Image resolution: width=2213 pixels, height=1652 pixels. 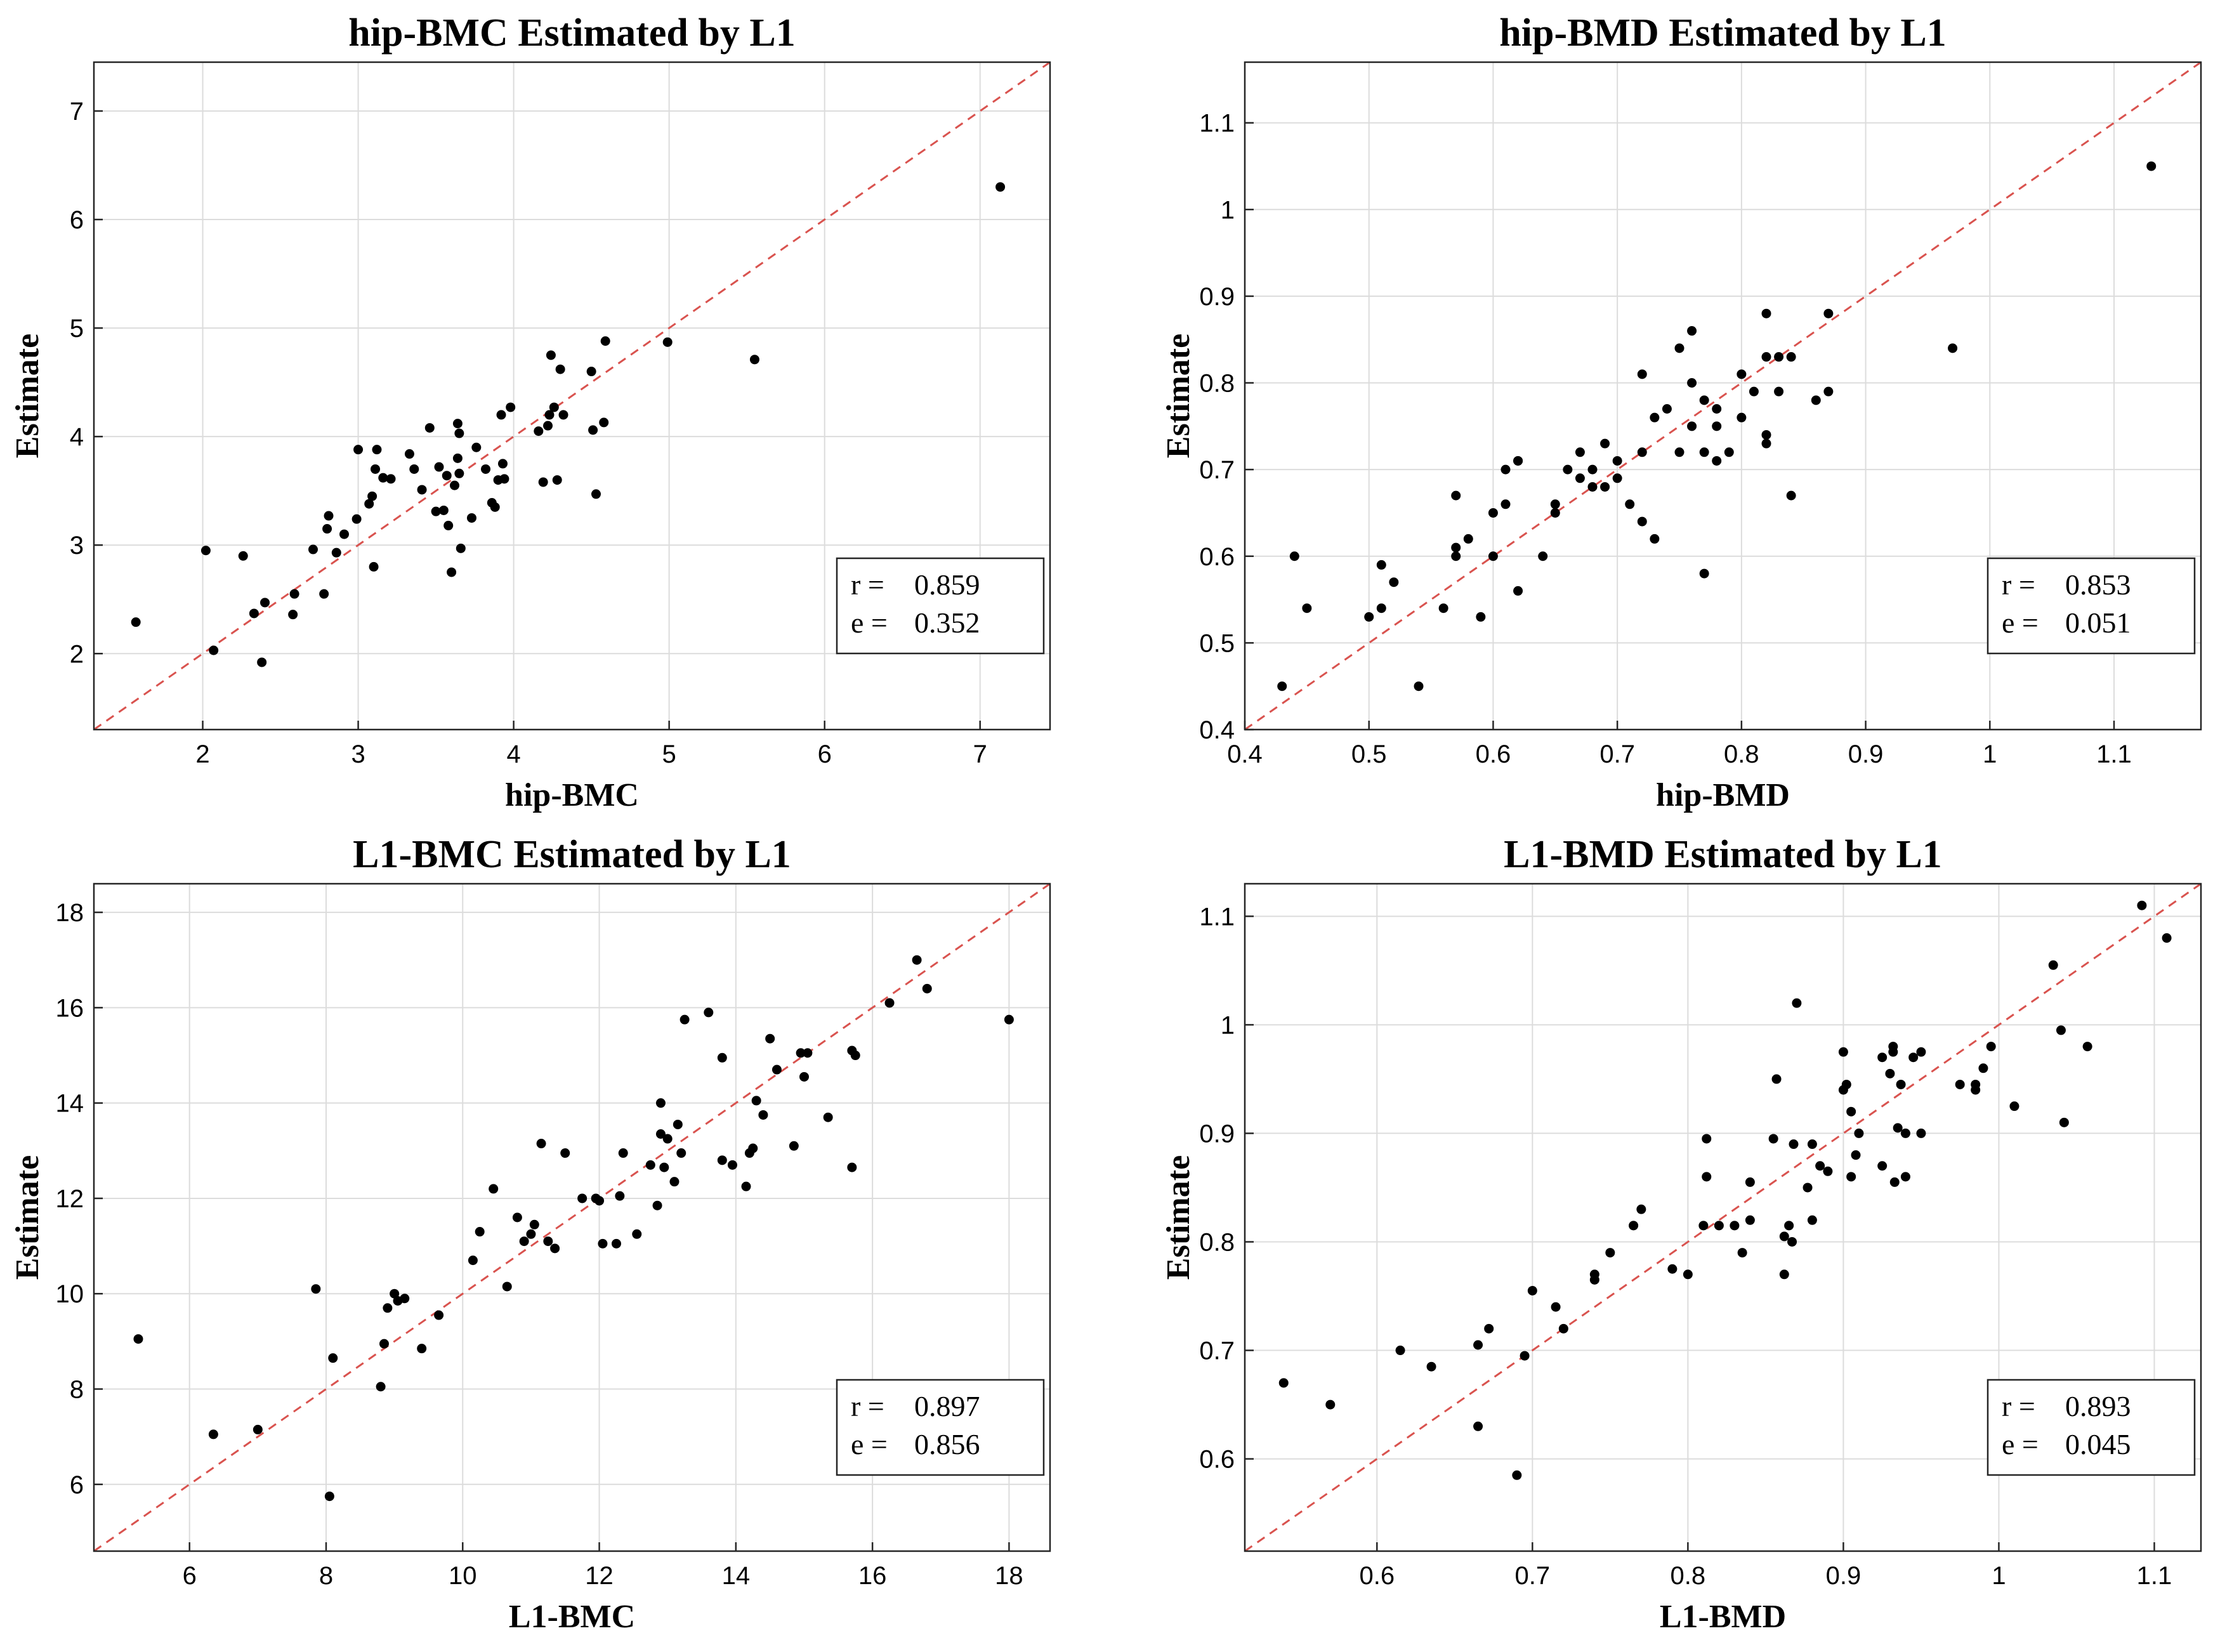 I want to click on chart-title: L1-BMC Estimated by L1, so click(x=572, y=854).